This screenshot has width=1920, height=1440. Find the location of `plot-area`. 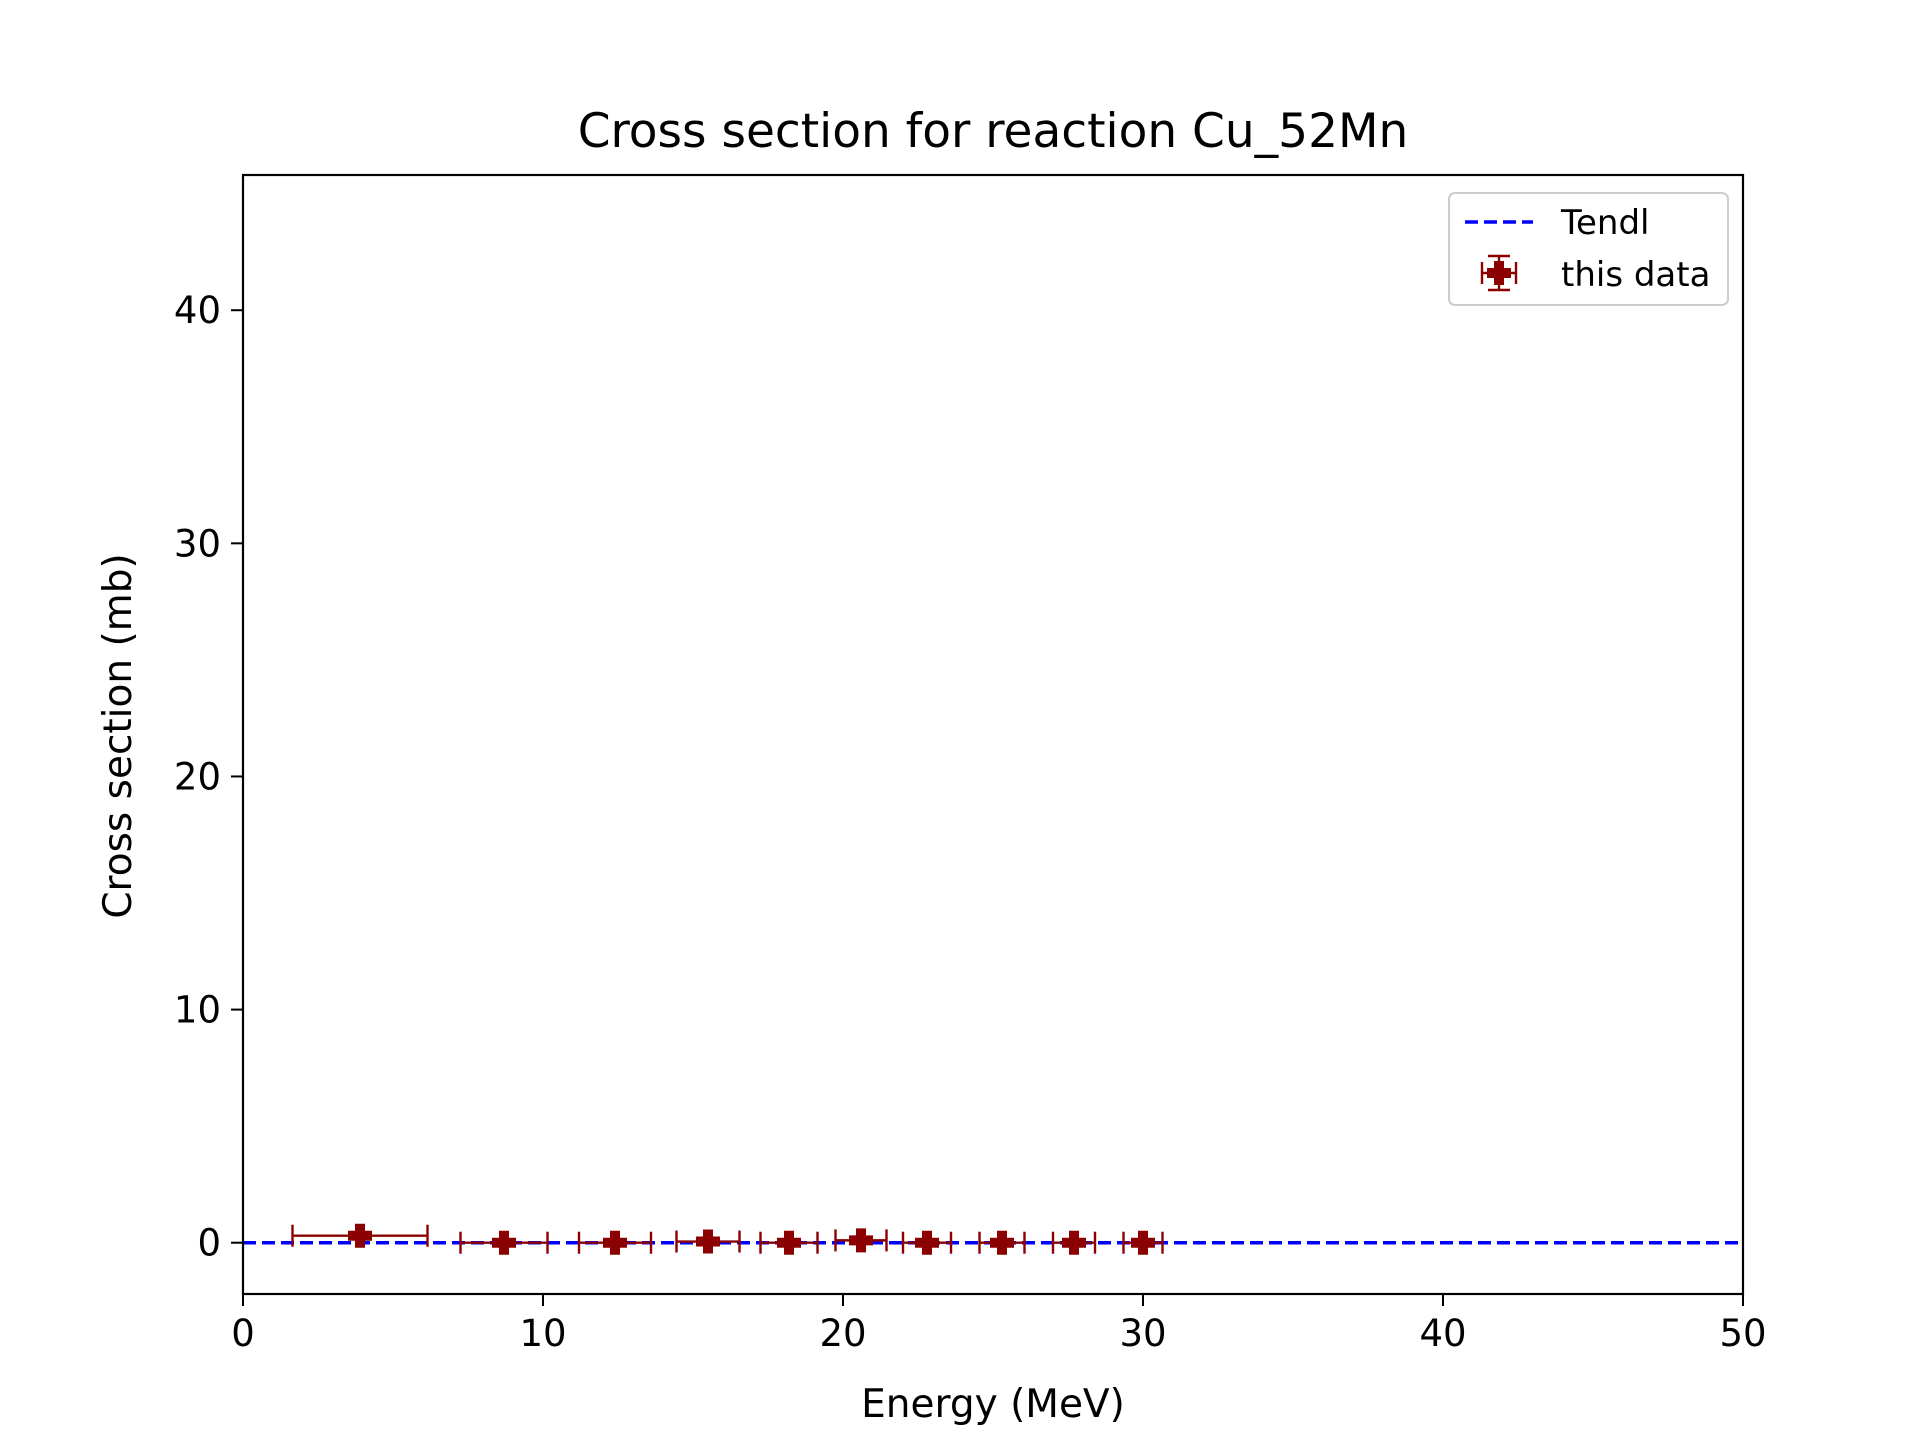

plot-area is located at coordinates (993, 1239).